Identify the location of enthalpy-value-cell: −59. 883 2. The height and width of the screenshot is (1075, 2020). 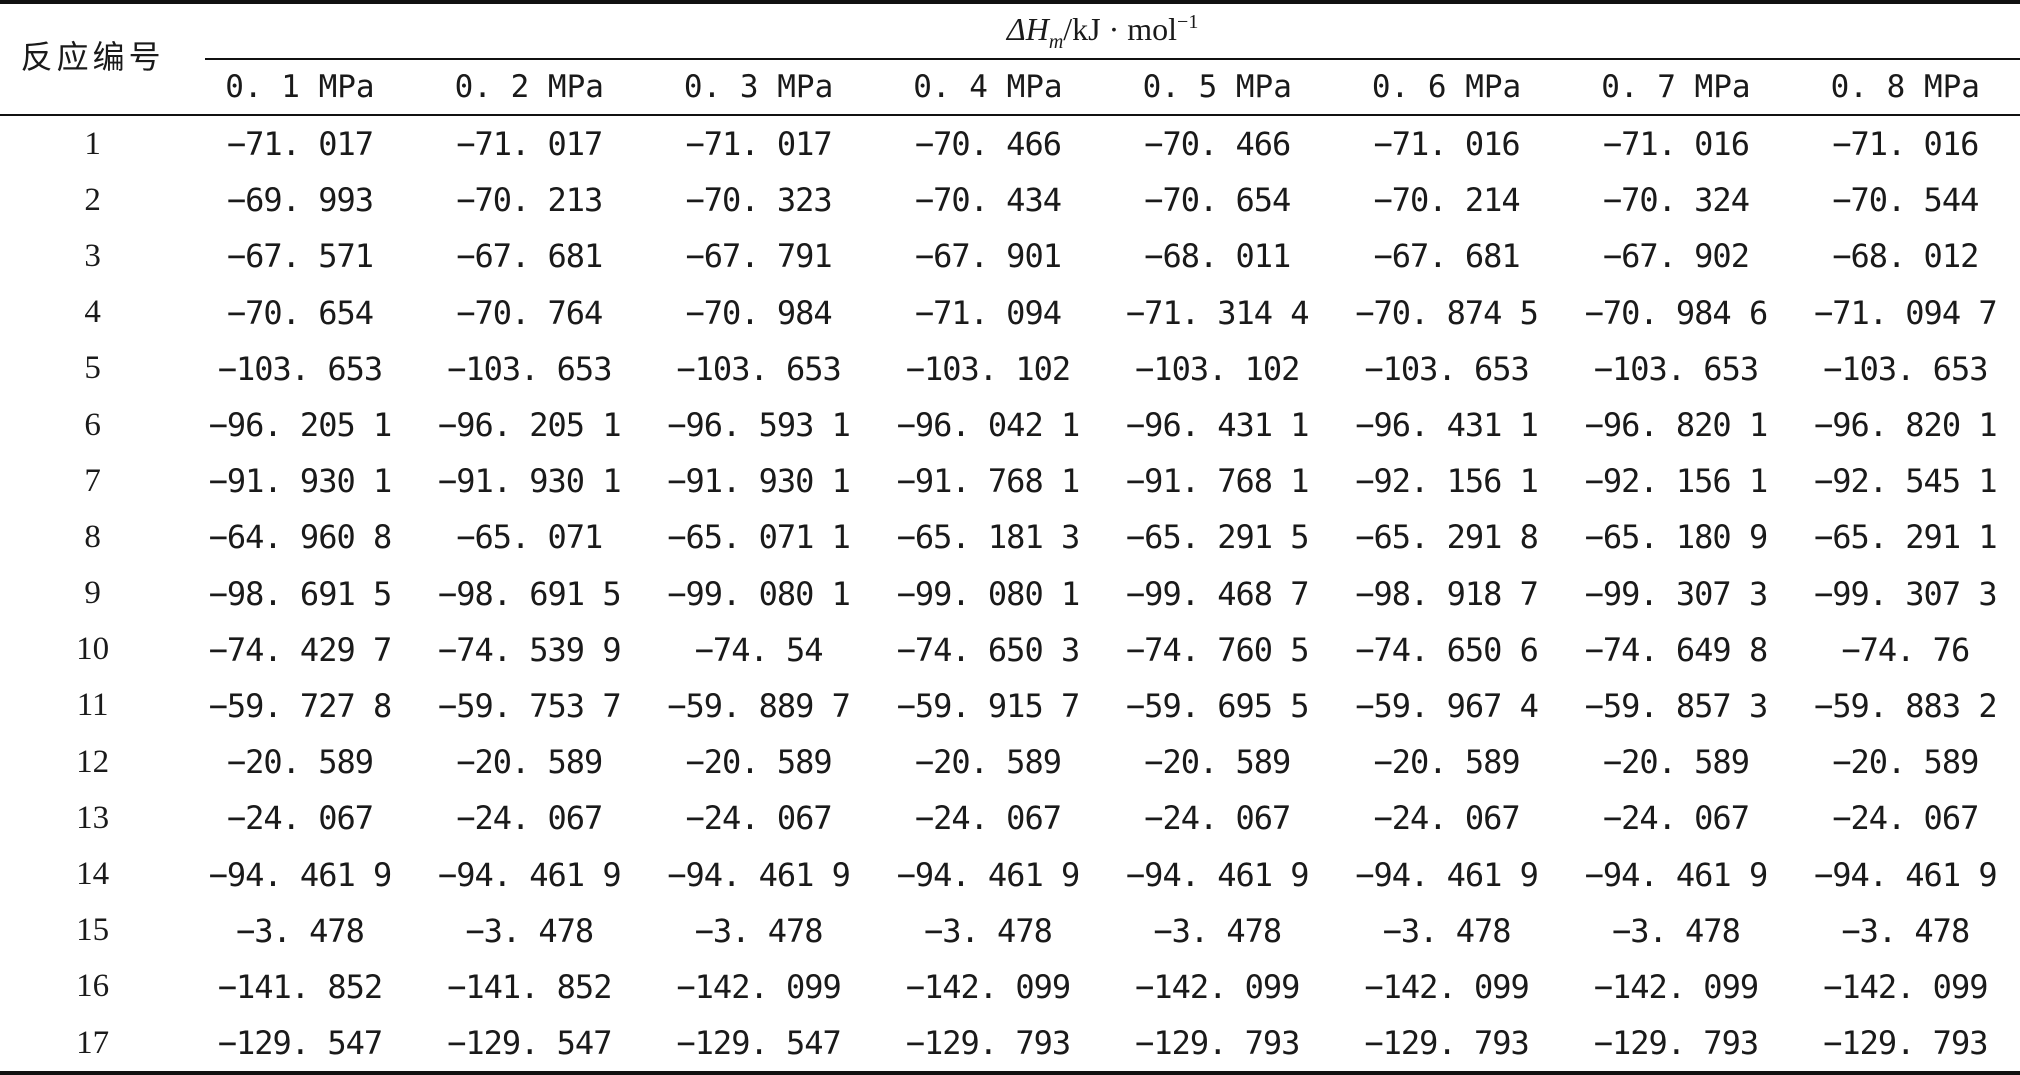
(1905, 705).